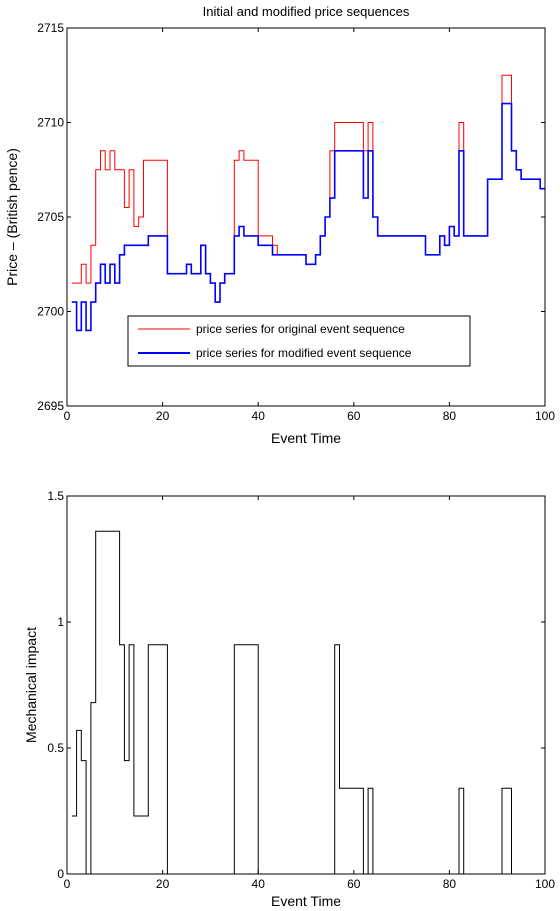  I want to click on price-y-tick-label: 2700, so click(50, 312).